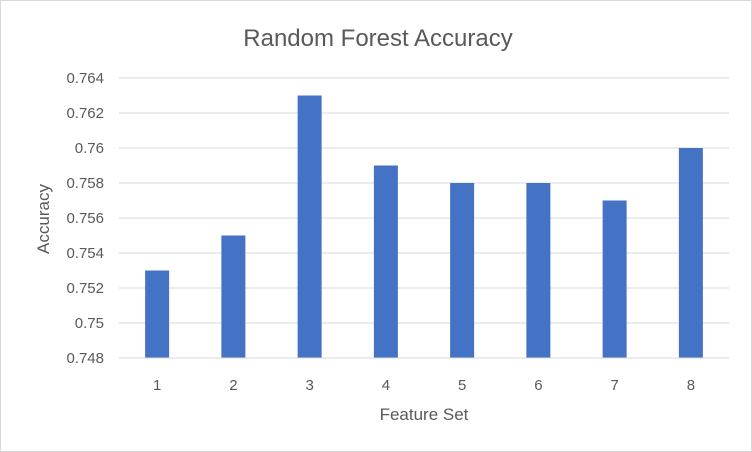 The width and height of the screenshot is (752, 452). Describe the element at coordinates (85, 183) in the screenshot. I see `y-tick-label: 0.758` at that location.